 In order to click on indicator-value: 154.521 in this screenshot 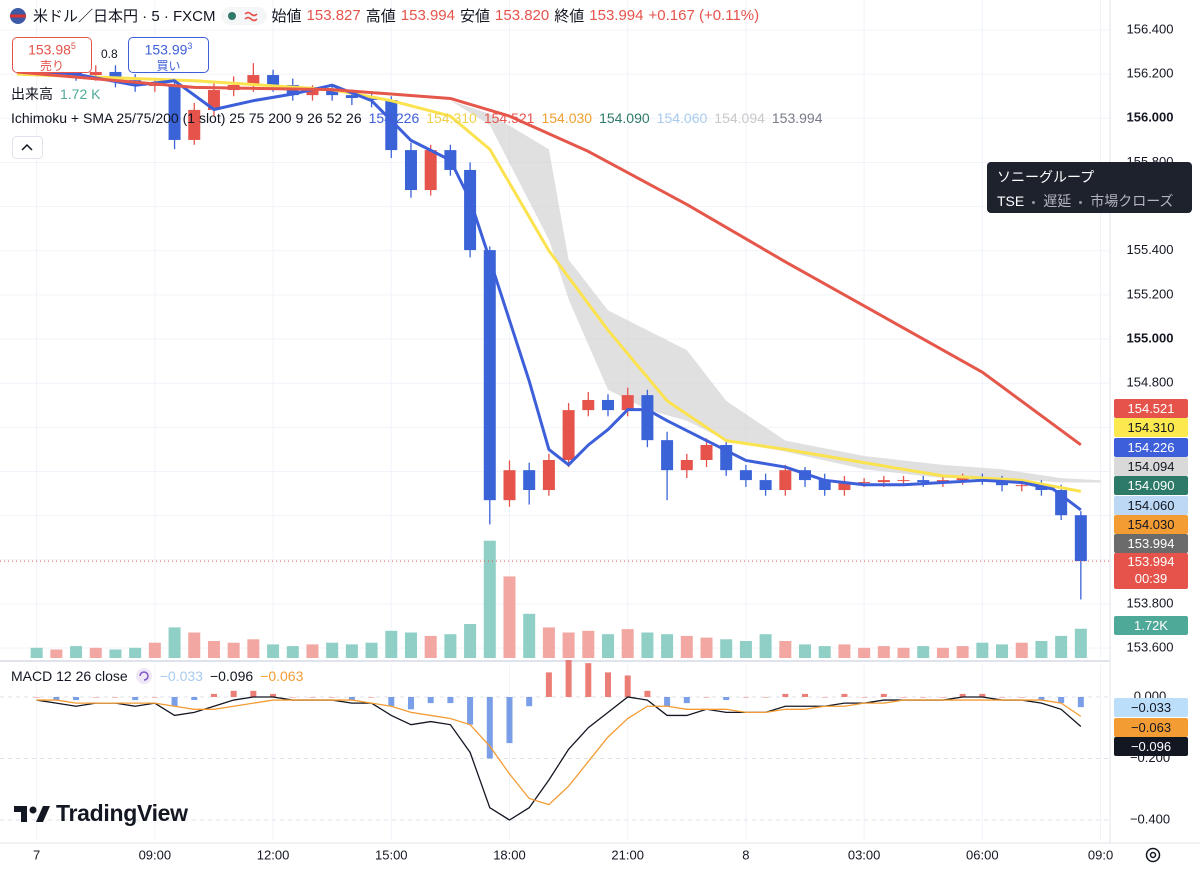, I will do `click(509, 118)`.